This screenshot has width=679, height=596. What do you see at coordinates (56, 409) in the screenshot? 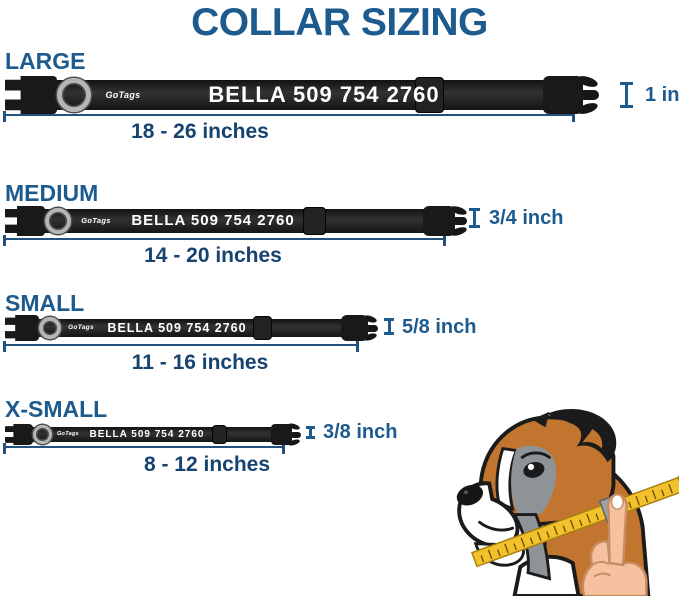
I see `size-label-xsmall: X-SMALL` at bounding box center [56, 409].